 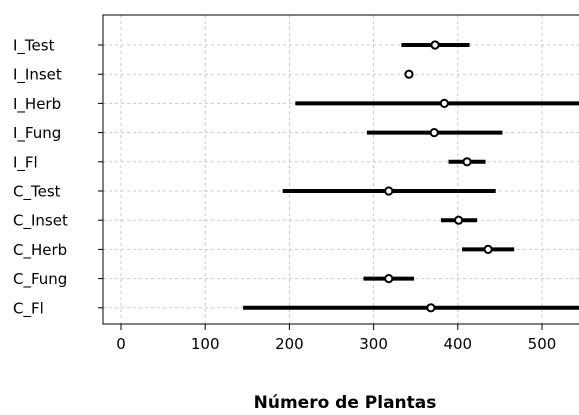 What do you see at coordinates (37, 192) in the screenshot?
I see `y-tick-label: C_Test` at bounding box center [37, 192].